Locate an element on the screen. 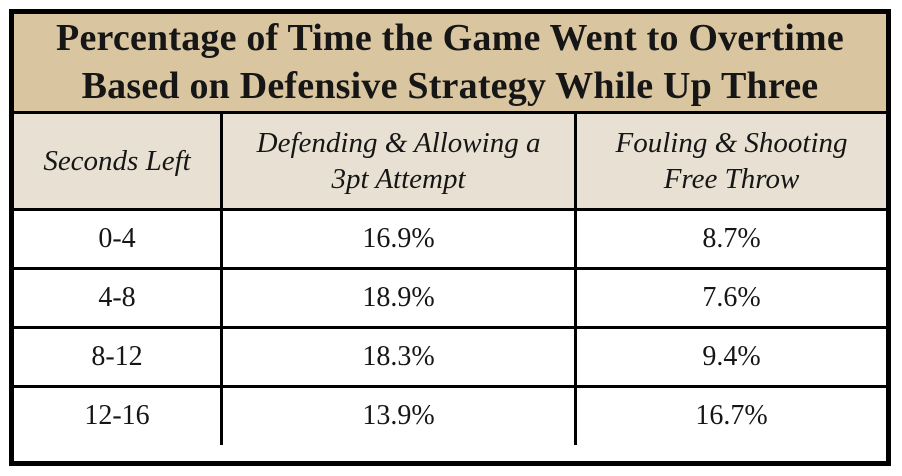 The image size is (902, 476). table-row: 8-12 18.3% 9.4% is located at coordinates (450, 356).